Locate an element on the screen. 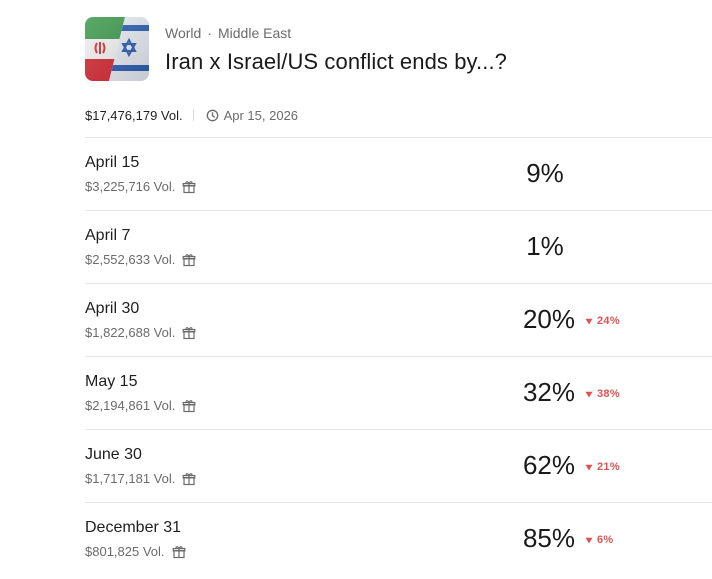  market-meta: $17,476,179 Vol. Apr 15, 2026 is located at coordinates (191, 115).